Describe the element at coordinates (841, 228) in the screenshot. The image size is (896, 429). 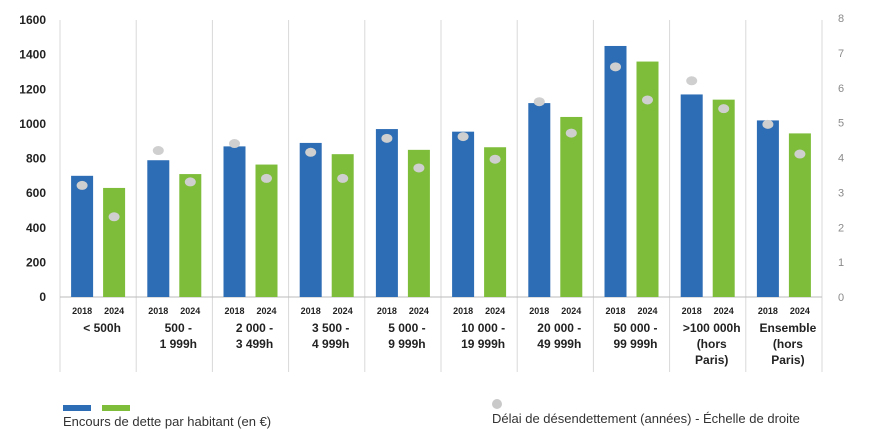
I see `y-right-tick-label: 2` at that location.